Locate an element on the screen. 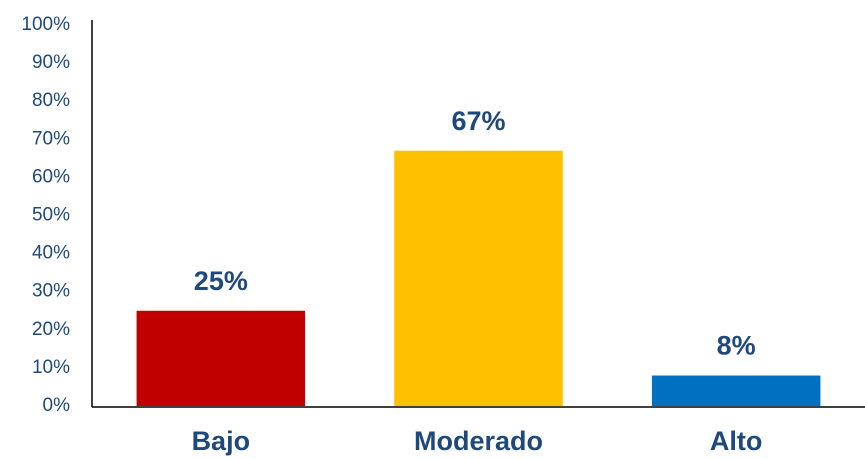  y-tick-label: 30% is located at coordinates (51, 291).